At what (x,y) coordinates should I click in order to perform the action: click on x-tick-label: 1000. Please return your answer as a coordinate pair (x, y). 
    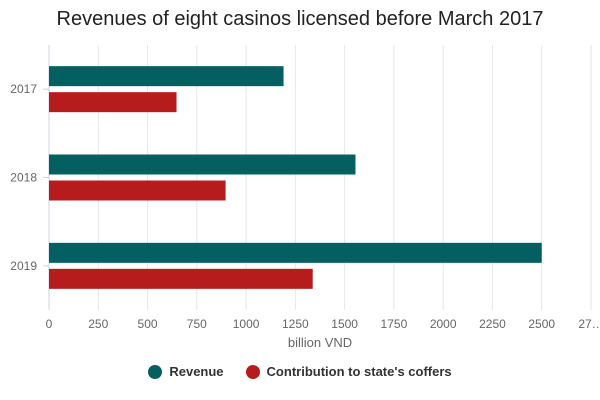
    Looking at the image, I should click on (246, 324).